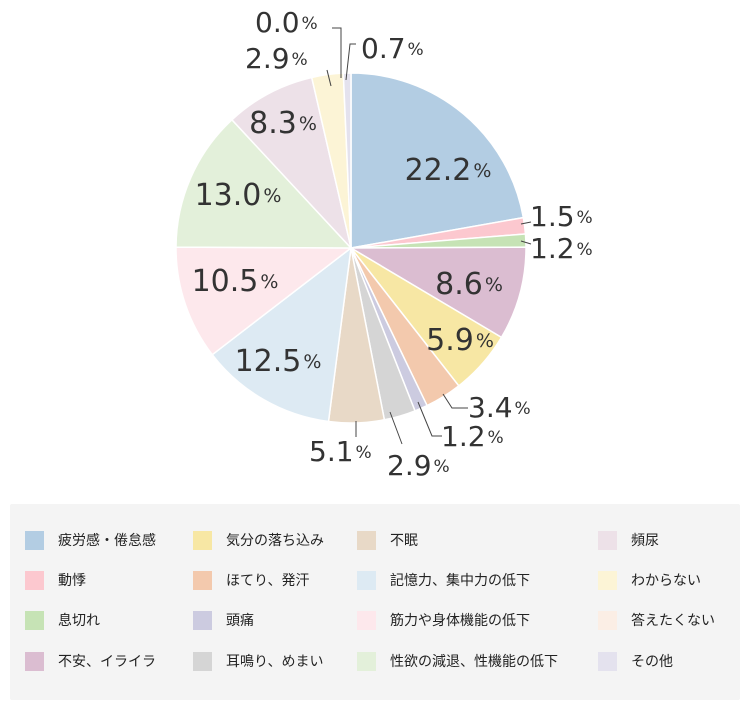  I want to click on percentage-label: 5.1%, so click(340, 451).